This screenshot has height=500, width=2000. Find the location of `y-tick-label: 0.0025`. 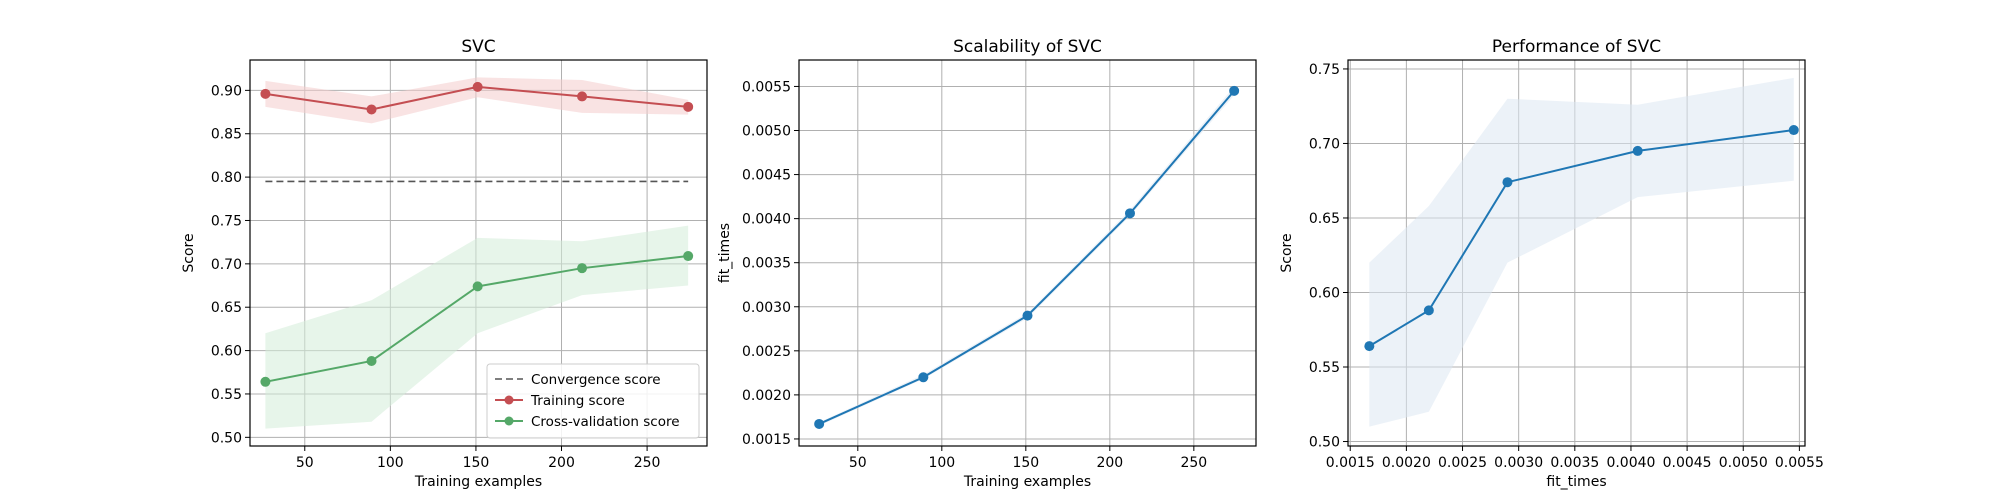

y-tick-label: 0.0025 is located at coordinates (766, 352).